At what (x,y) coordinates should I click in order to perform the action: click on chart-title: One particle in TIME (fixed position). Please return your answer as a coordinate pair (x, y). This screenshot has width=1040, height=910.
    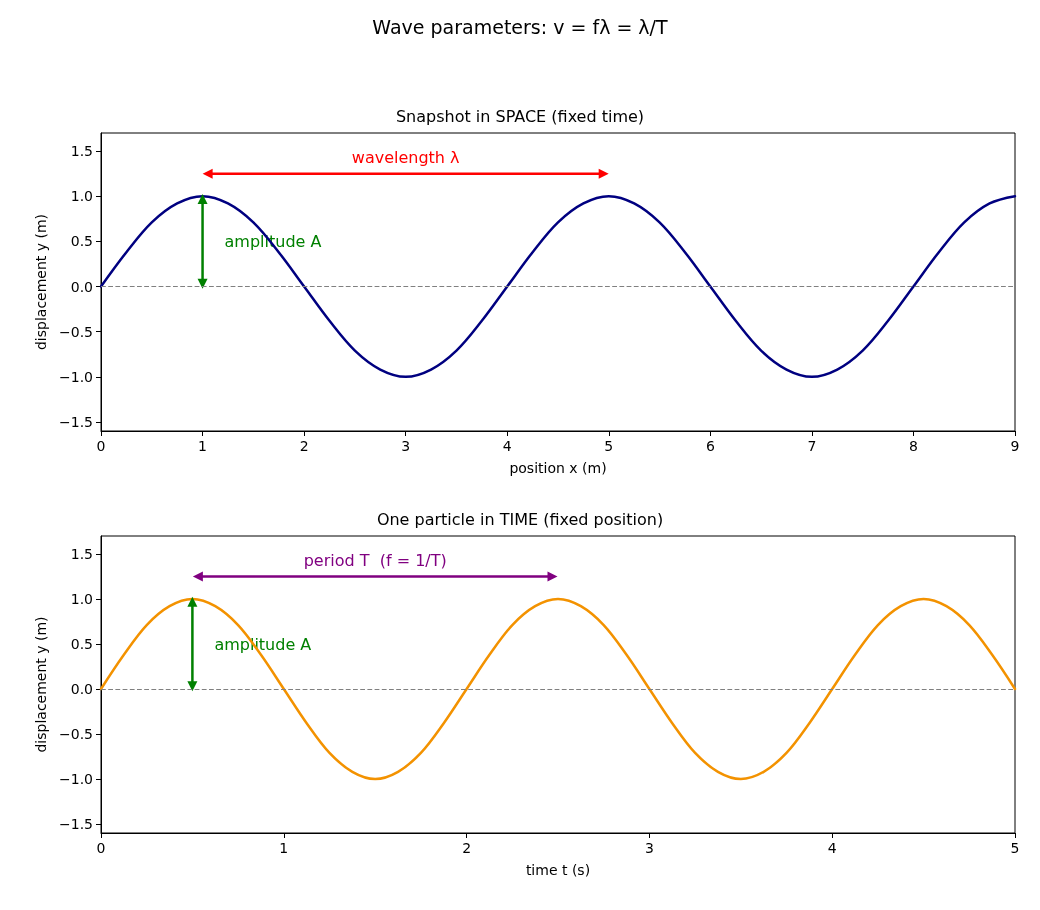
    Looking at the image, I should click on (520, 519).